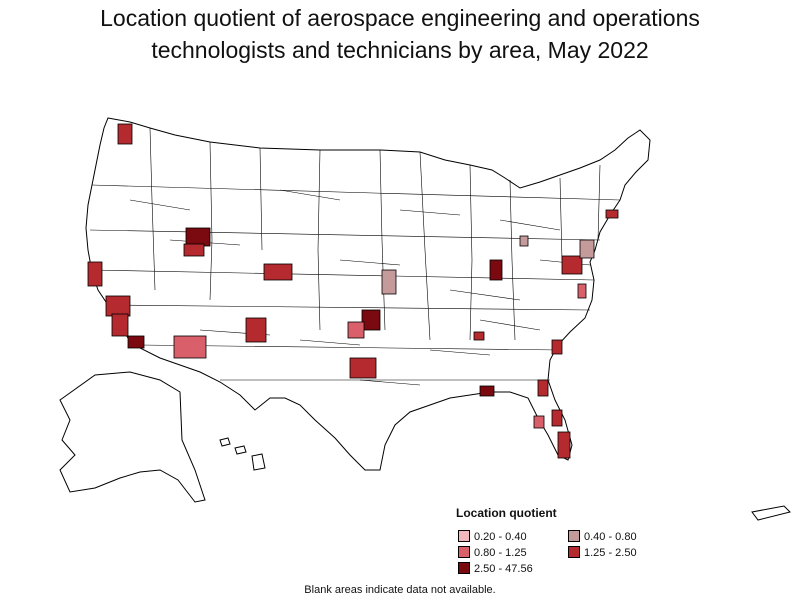 This screenshot has width=800, height=600. I want to click on area-oklahoma, so click(356, 330).